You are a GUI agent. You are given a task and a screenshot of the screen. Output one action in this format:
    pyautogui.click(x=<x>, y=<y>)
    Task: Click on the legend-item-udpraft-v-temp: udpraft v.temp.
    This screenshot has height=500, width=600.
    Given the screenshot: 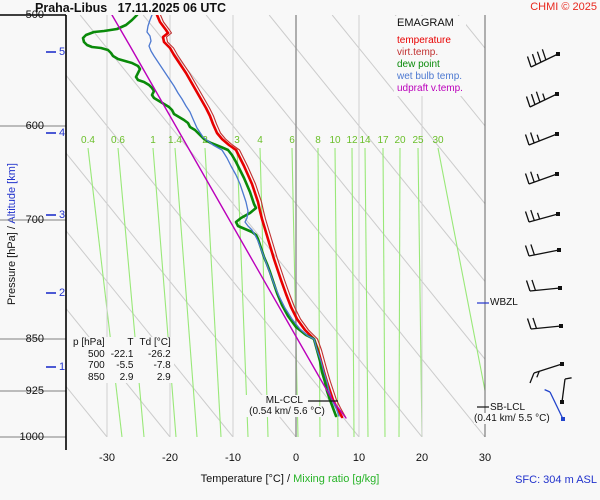 What is the action you would take?
    pyautogui.click(x=430, y=88)
    